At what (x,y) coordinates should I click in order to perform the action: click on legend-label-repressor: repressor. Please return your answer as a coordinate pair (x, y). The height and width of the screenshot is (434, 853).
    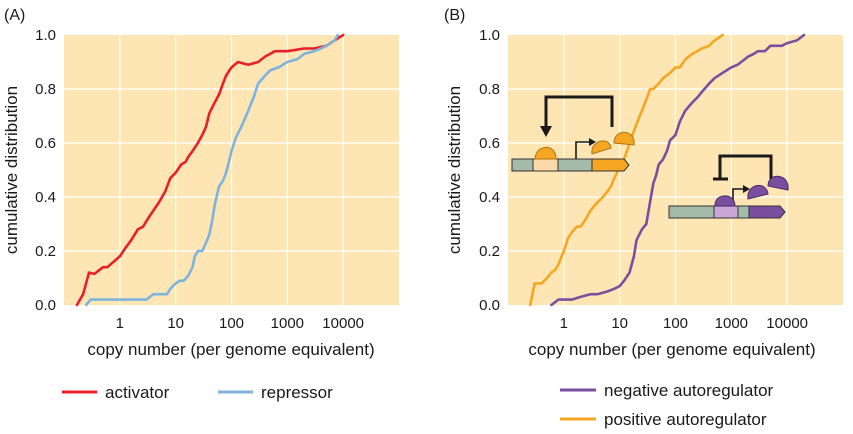
    Looking at the image, I should click on (297, 392).